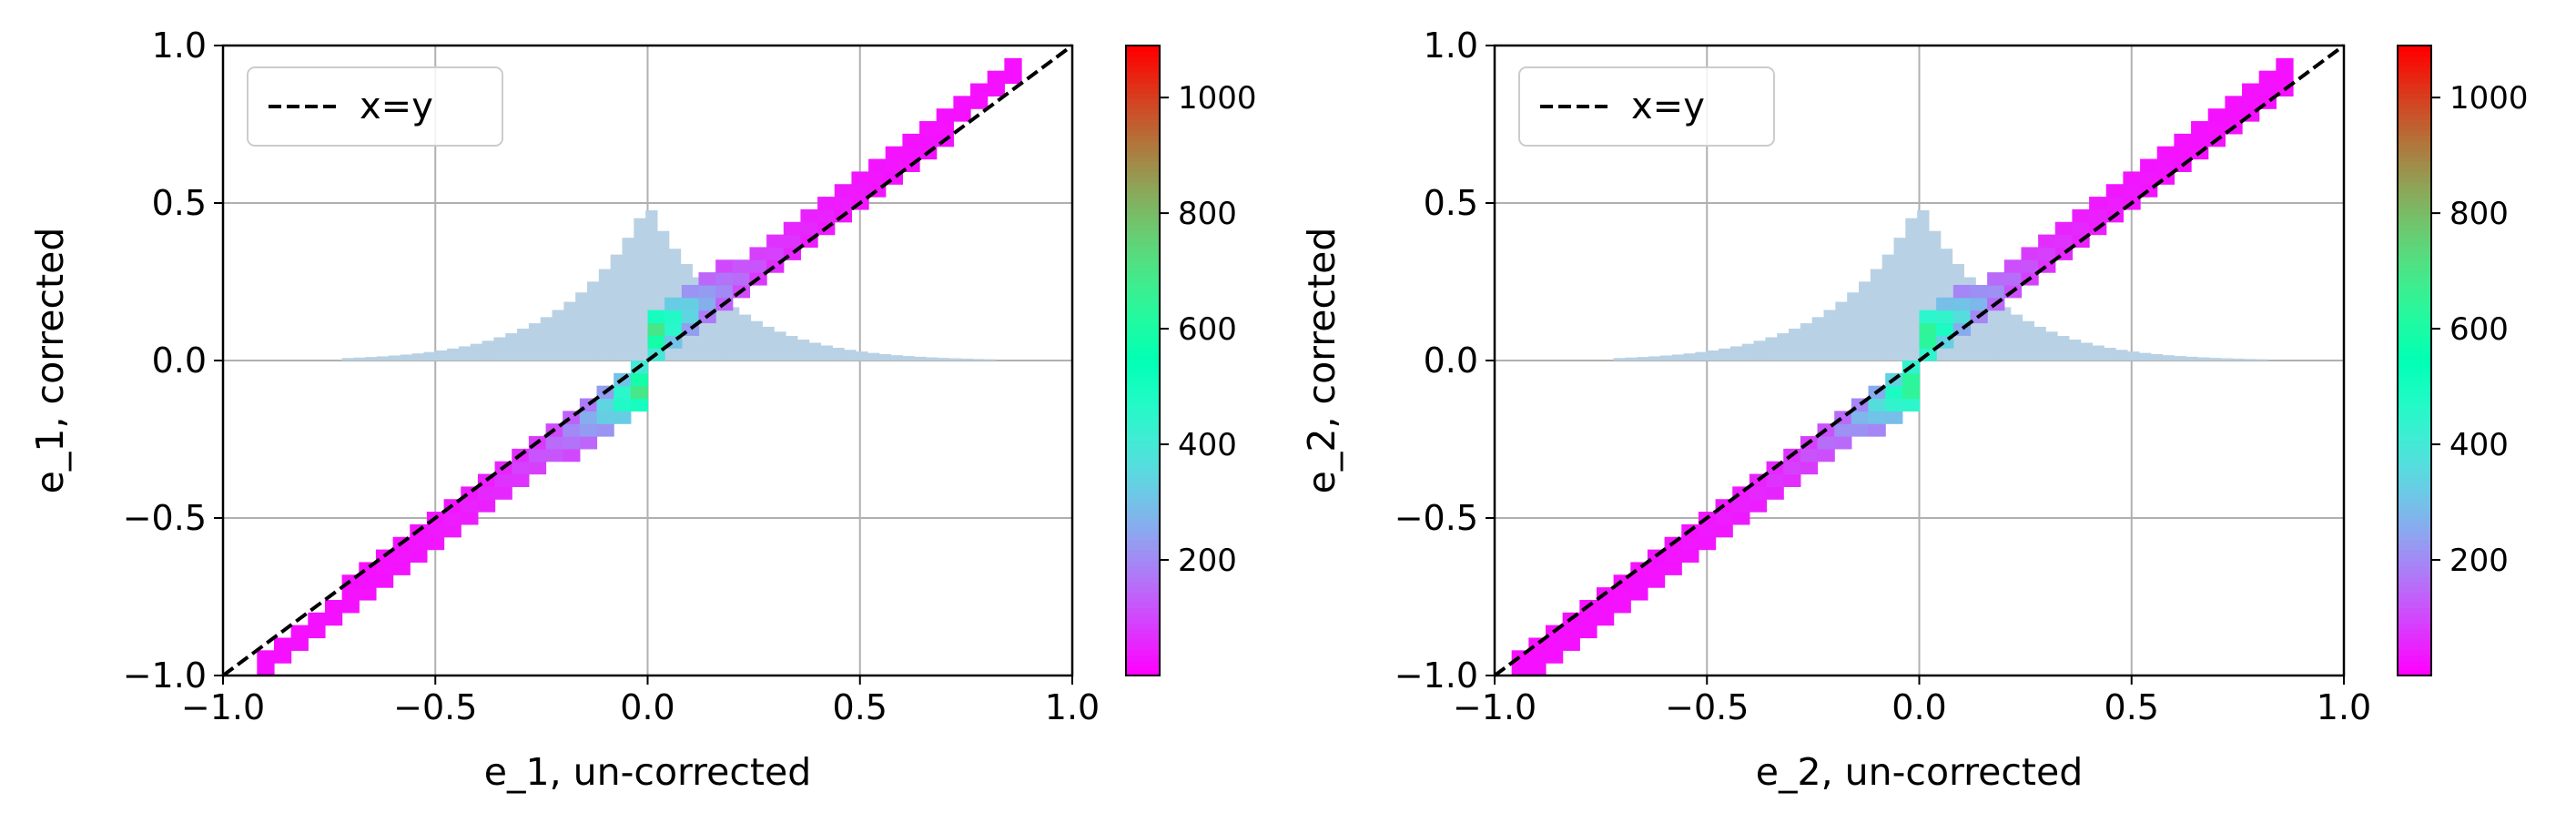 This screenshot has height=833, width=2576. What do you see at coordinates (2479, 561) in the screenshot?
I see `colorbar-tick-label: 200` at bounding box center [2479, 561].